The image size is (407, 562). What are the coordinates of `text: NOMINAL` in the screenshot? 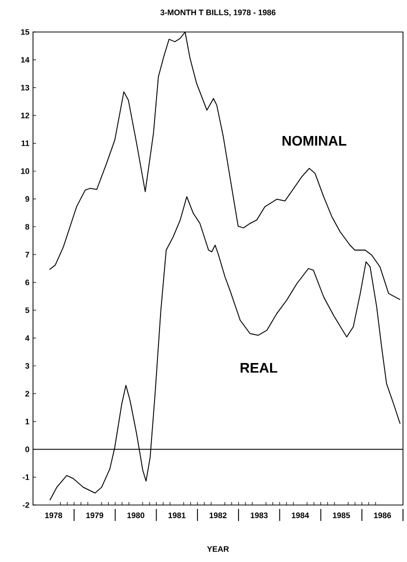 It's located at (314, 141).